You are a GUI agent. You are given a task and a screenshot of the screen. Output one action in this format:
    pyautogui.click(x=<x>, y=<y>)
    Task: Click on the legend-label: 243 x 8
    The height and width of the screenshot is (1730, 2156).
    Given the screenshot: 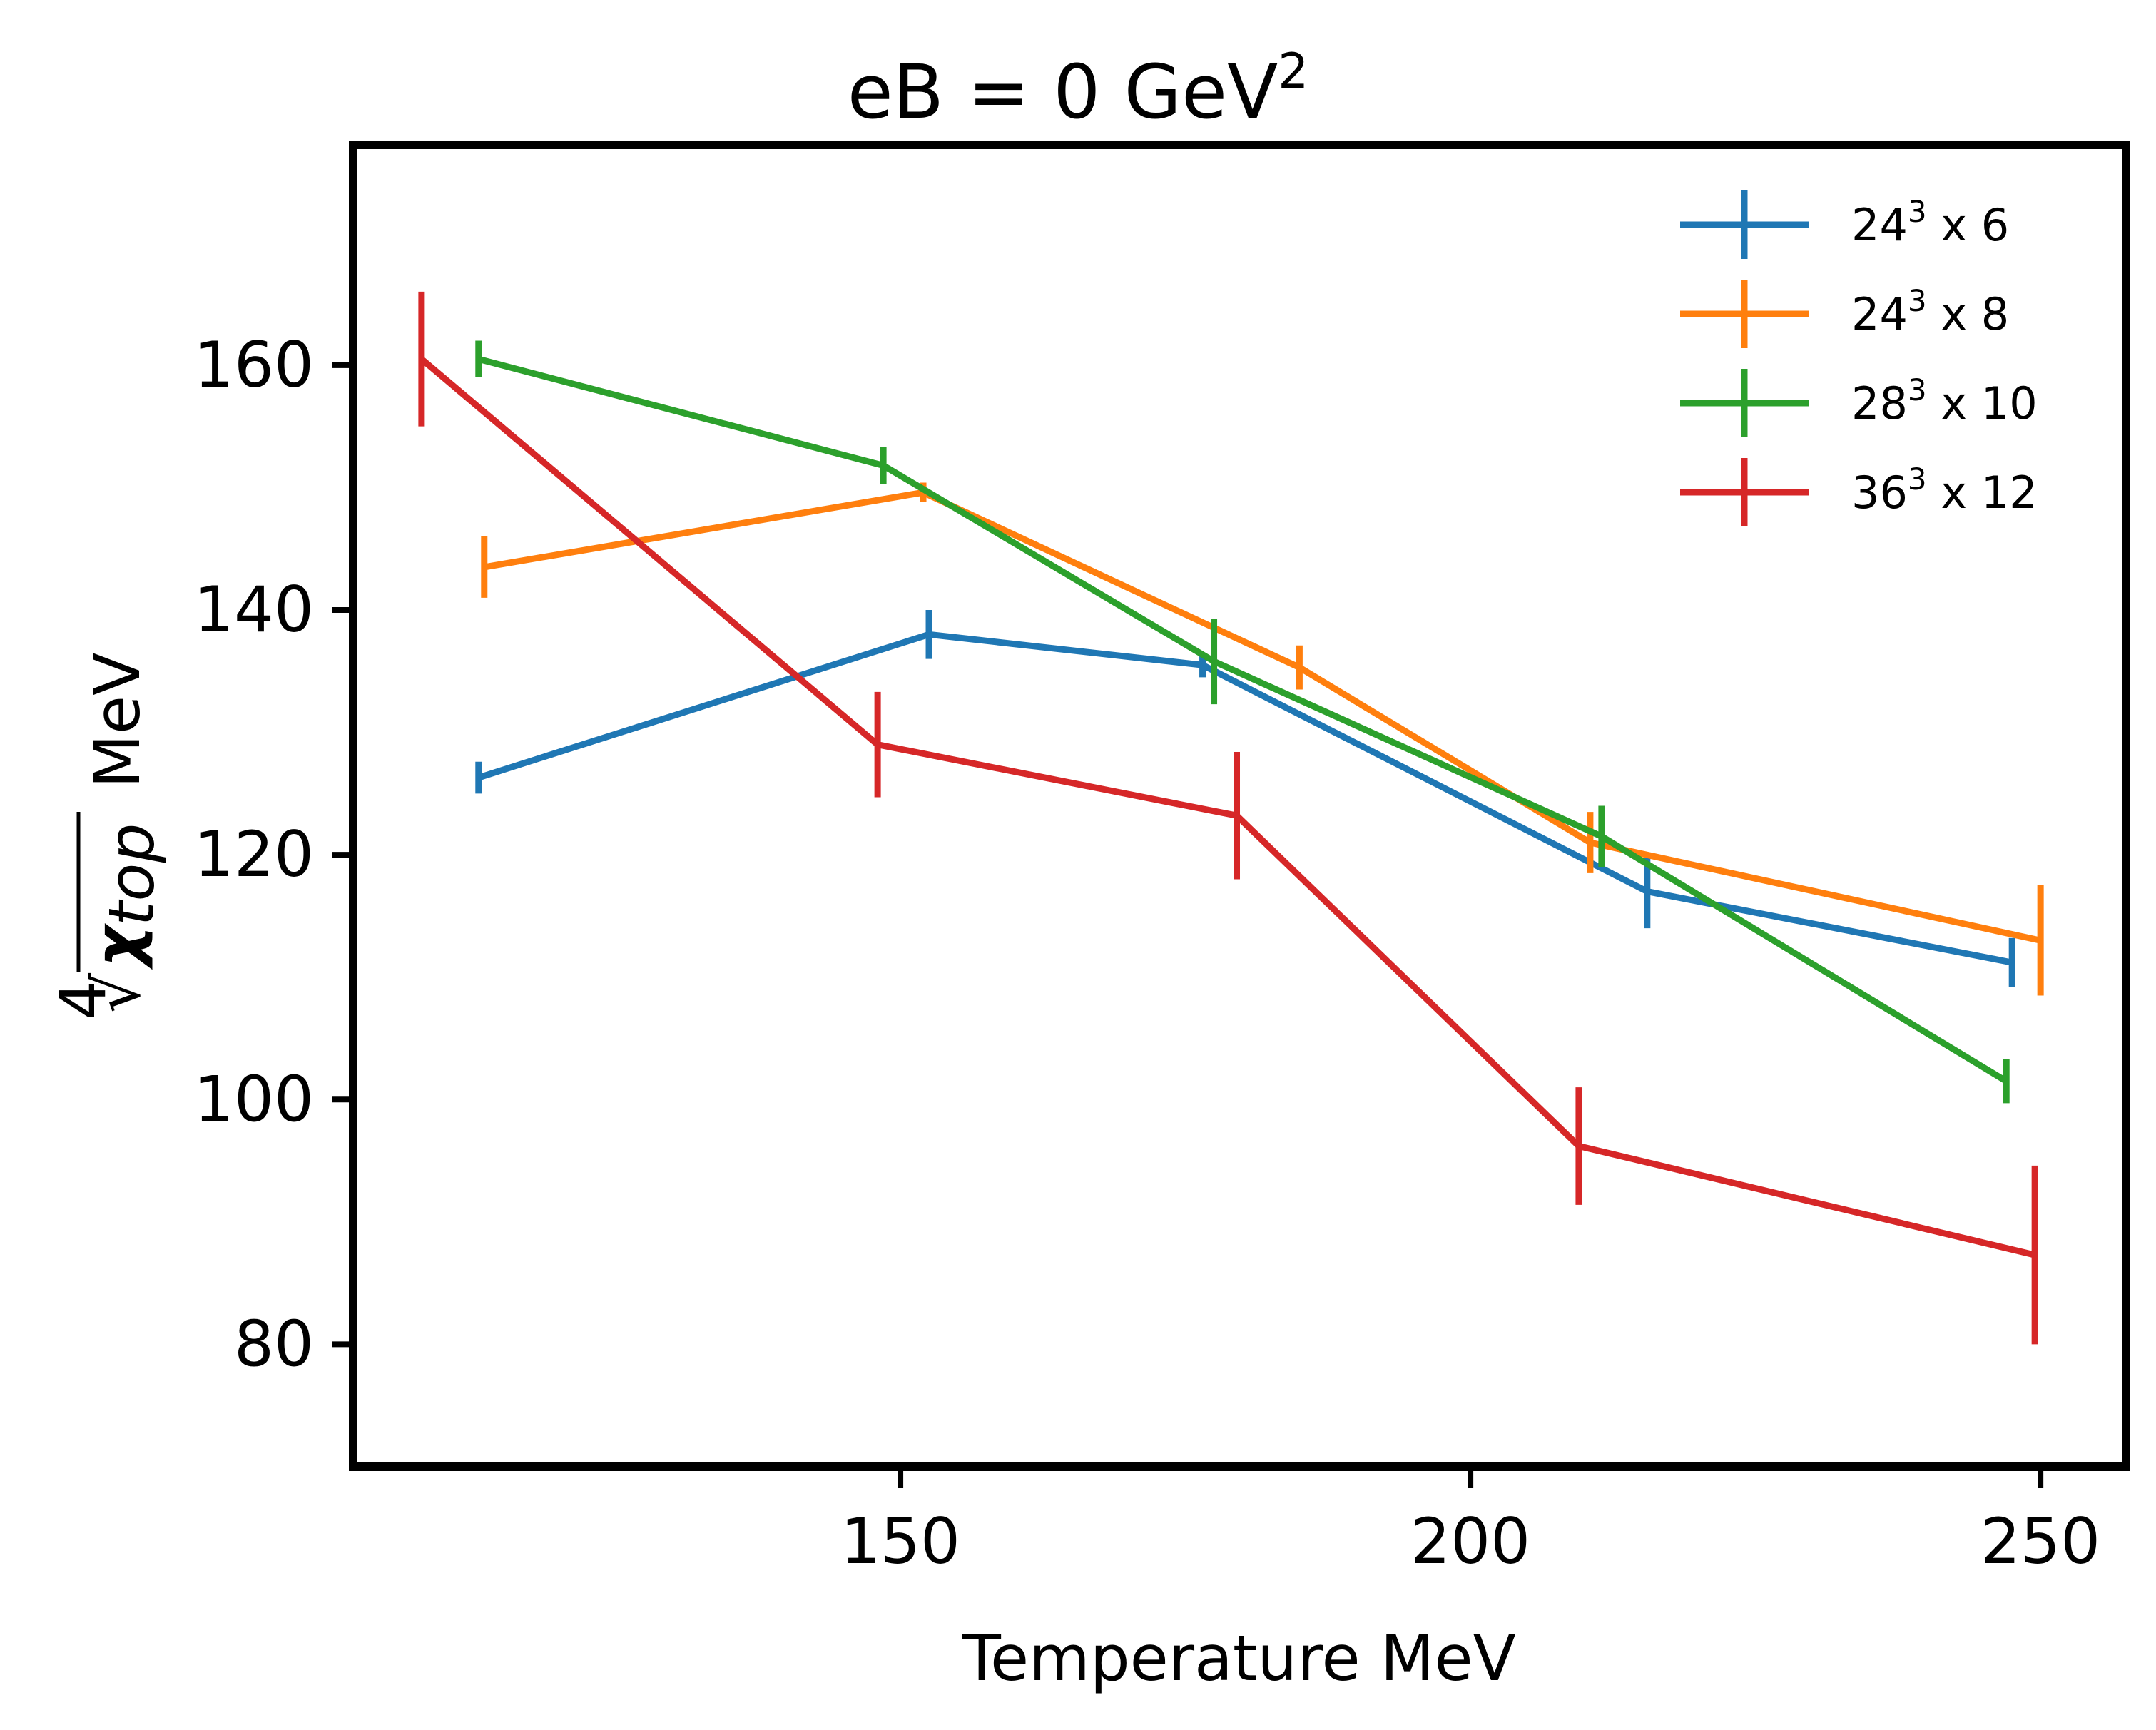 What is the action you would take?
    pyautogui.click(x=1930, y=311)
    